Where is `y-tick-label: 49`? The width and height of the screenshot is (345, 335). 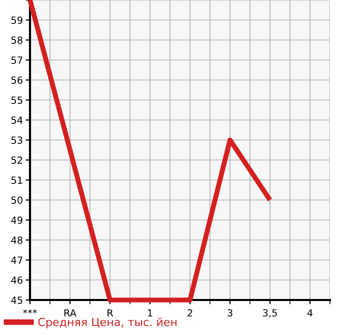
y-tick-label: 49 is located at coordinates (16, 220).